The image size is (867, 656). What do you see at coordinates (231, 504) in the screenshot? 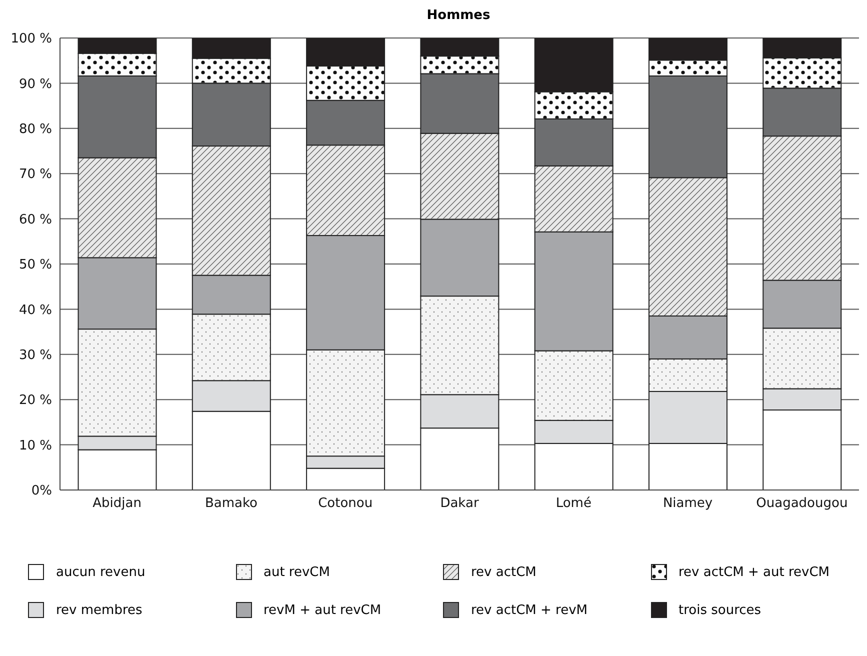
I see `x-tick-label: Bamako` at bounding box center [231, 504].